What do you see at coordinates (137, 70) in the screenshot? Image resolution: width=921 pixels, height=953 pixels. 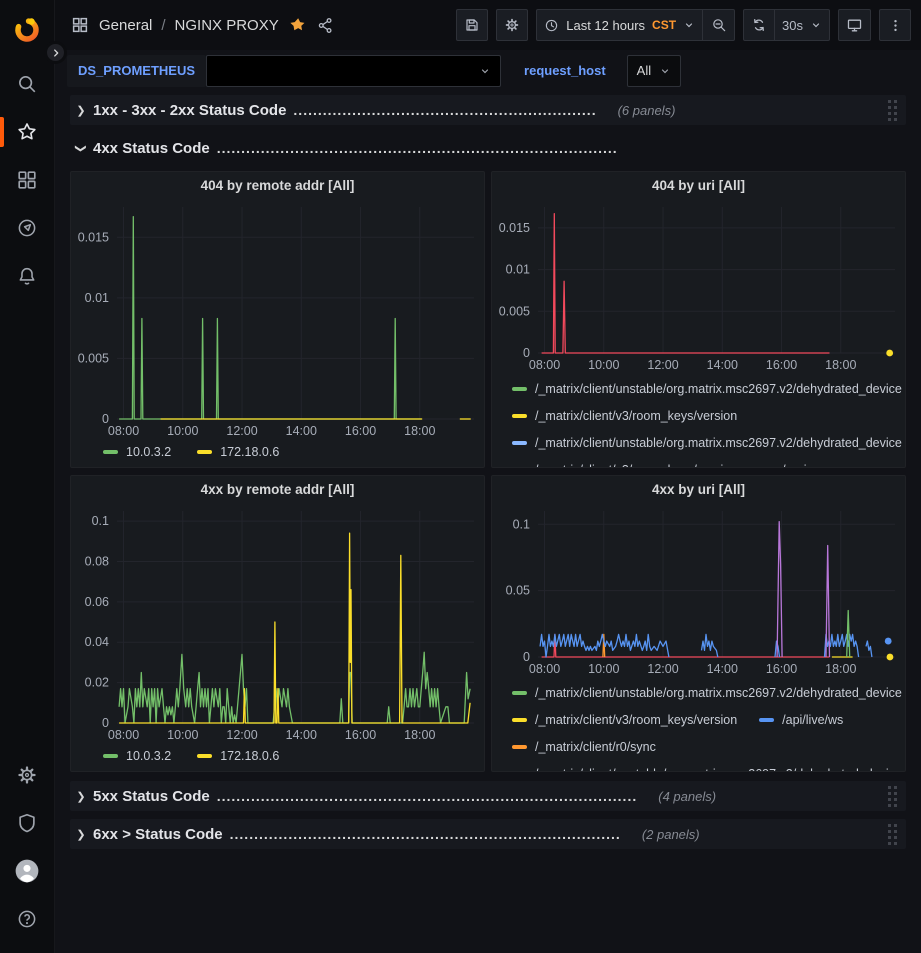 I see `variable-label: DS_PROMETHEUS` at bounding box center [137, 70].